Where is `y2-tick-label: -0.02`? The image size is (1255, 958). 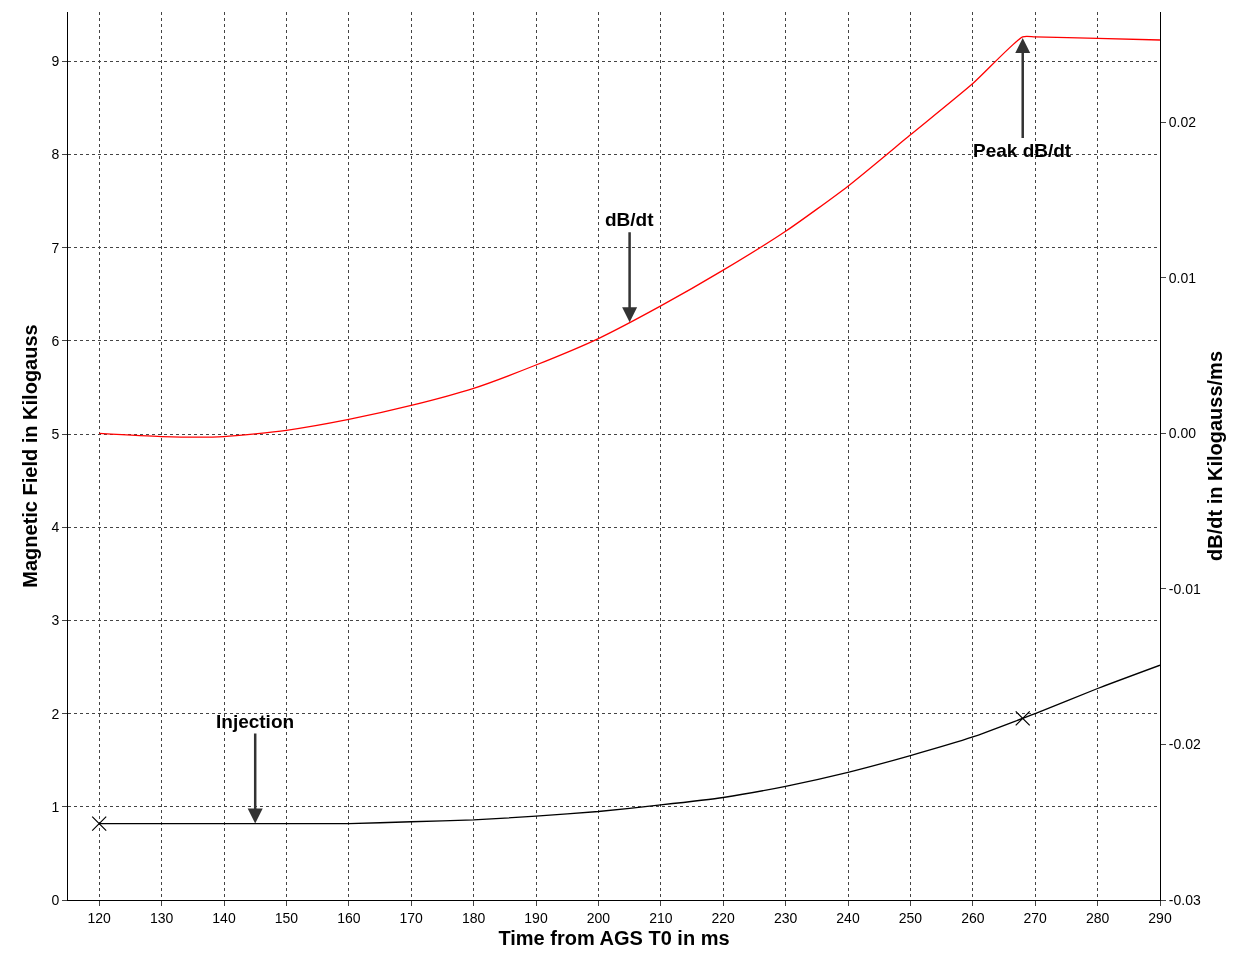 y2-tick-label: -0.02 is located at coordinates (1184, 744).